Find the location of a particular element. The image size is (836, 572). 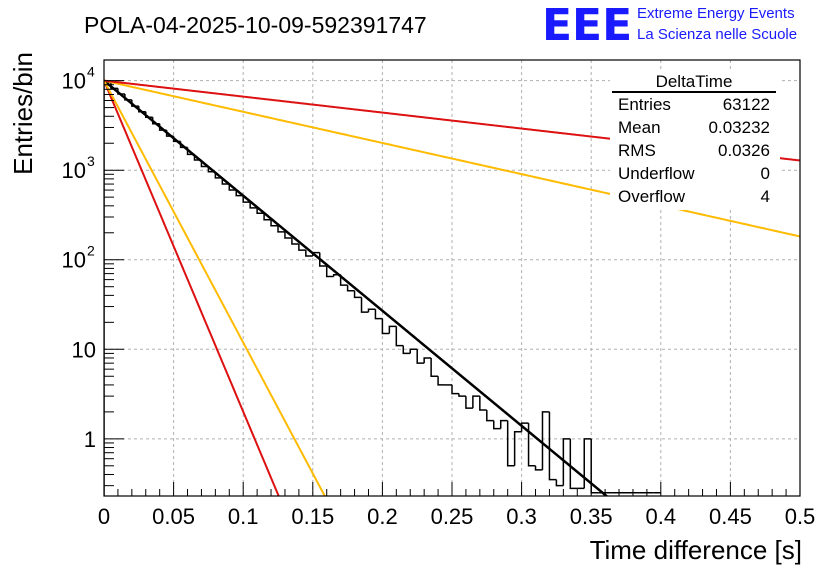

x-tick-label: 0.3 is located at coordinates (521, 516).